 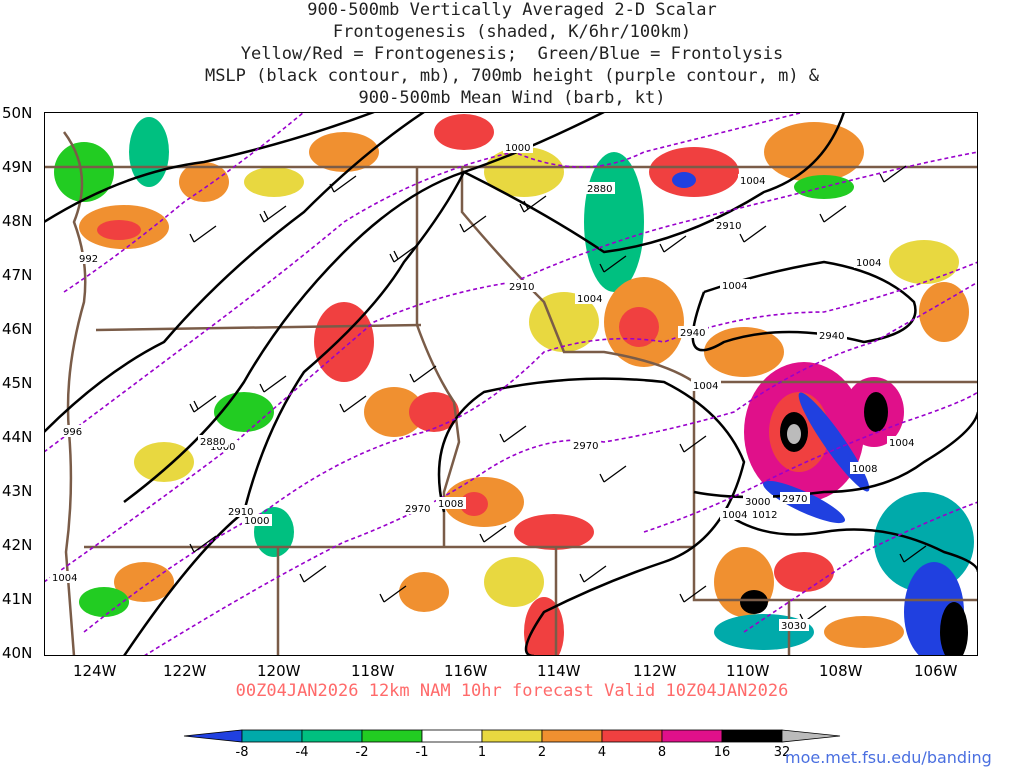 I want to click on lon-label-114w: 114W, so click(x=559, y=671).